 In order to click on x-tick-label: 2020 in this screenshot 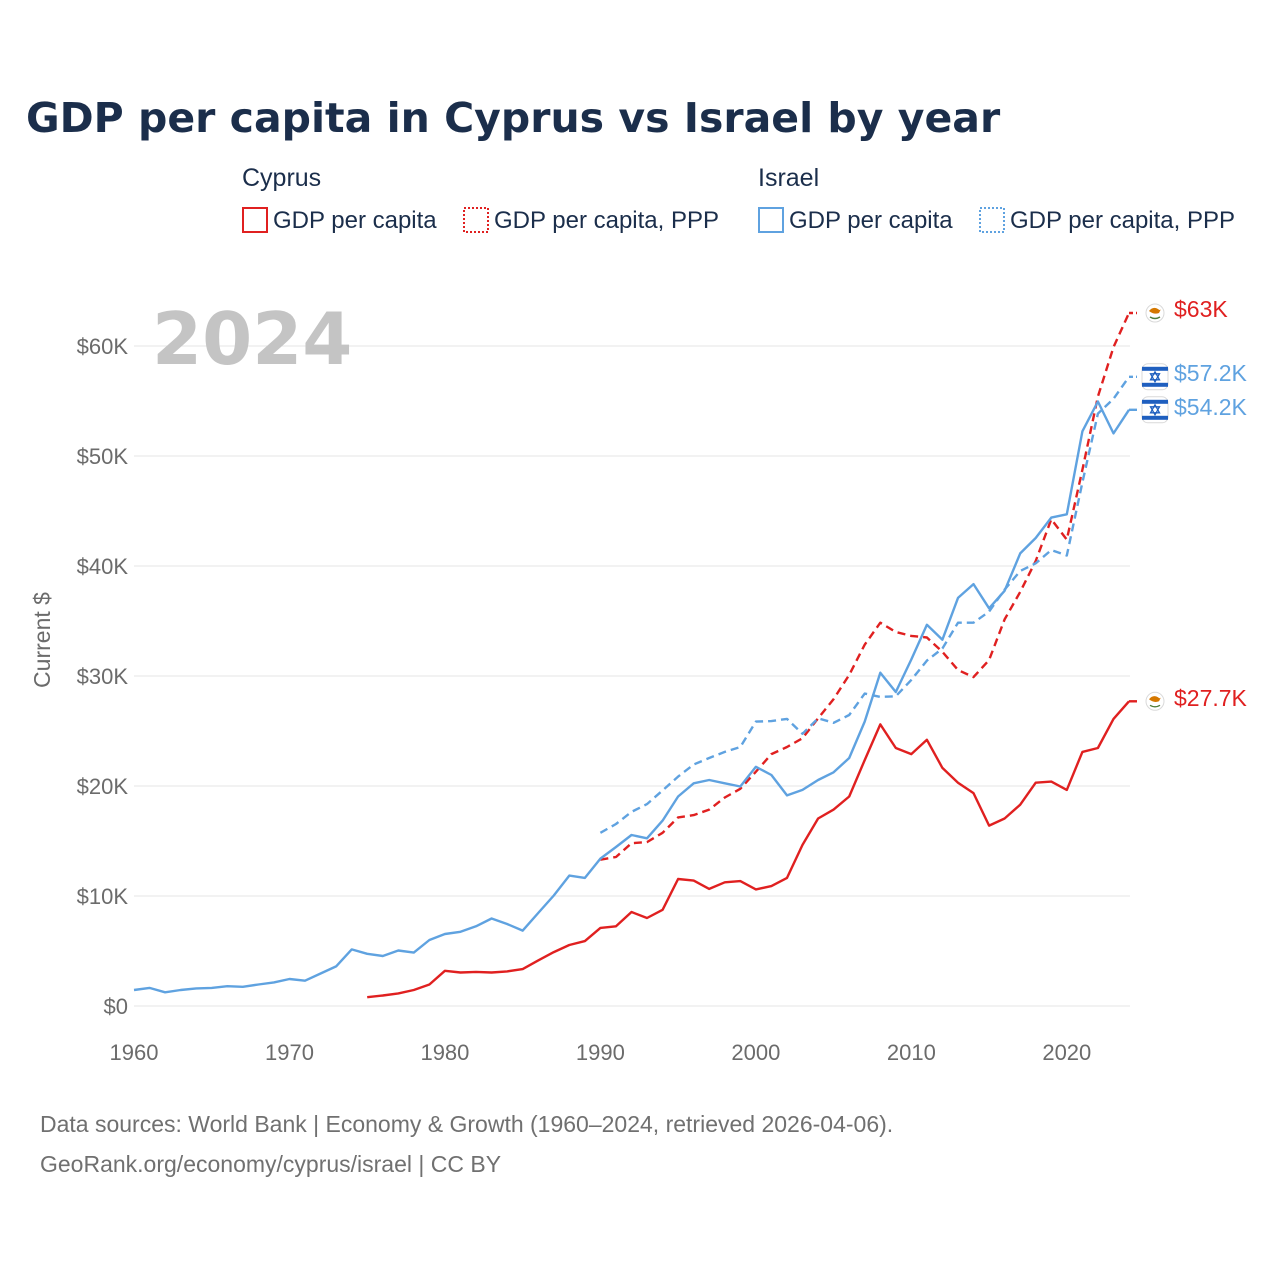, I will do `click(1066, 1052)`.